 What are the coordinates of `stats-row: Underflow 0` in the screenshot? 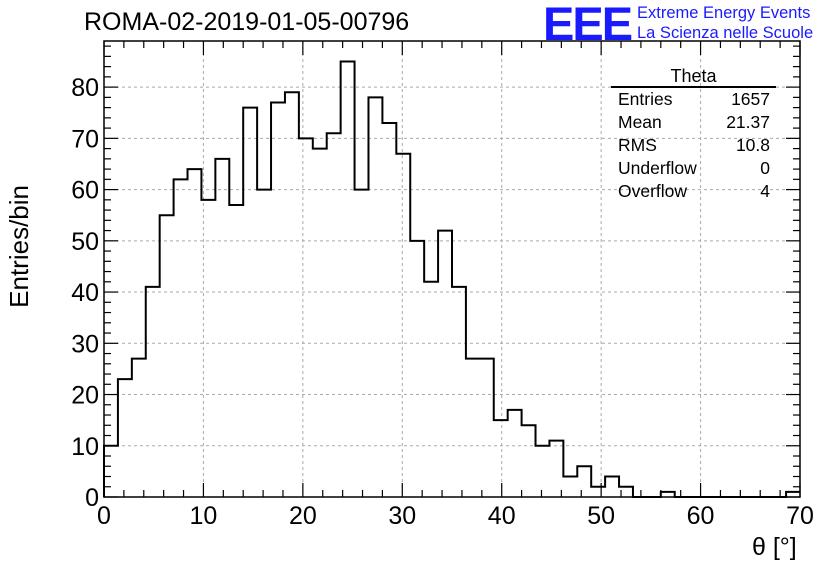 It's located at (693, 168).